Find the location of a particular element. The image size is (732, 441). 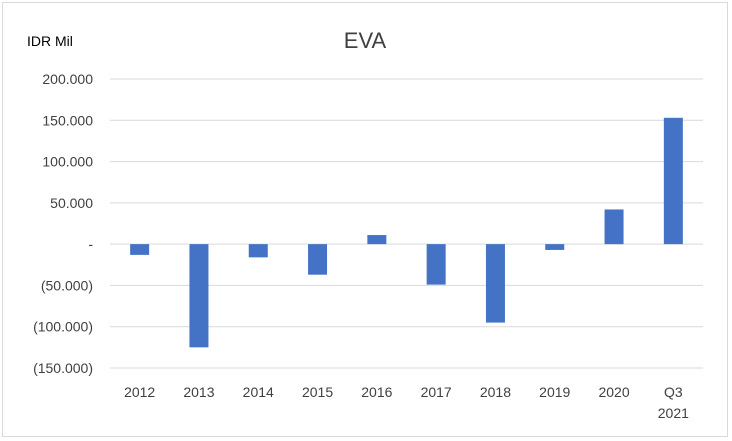

y-tick-label: - is located at coordinates (90, 244).